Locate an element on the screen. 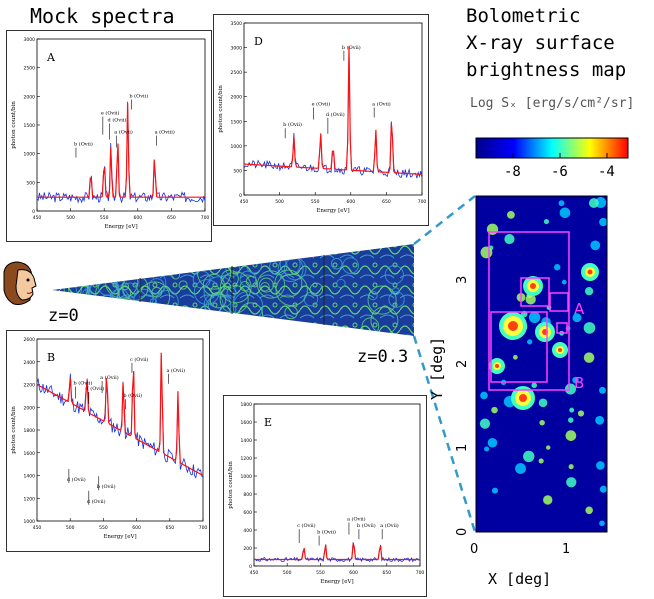  observed-spectrum is located at coordinates (121, 152).